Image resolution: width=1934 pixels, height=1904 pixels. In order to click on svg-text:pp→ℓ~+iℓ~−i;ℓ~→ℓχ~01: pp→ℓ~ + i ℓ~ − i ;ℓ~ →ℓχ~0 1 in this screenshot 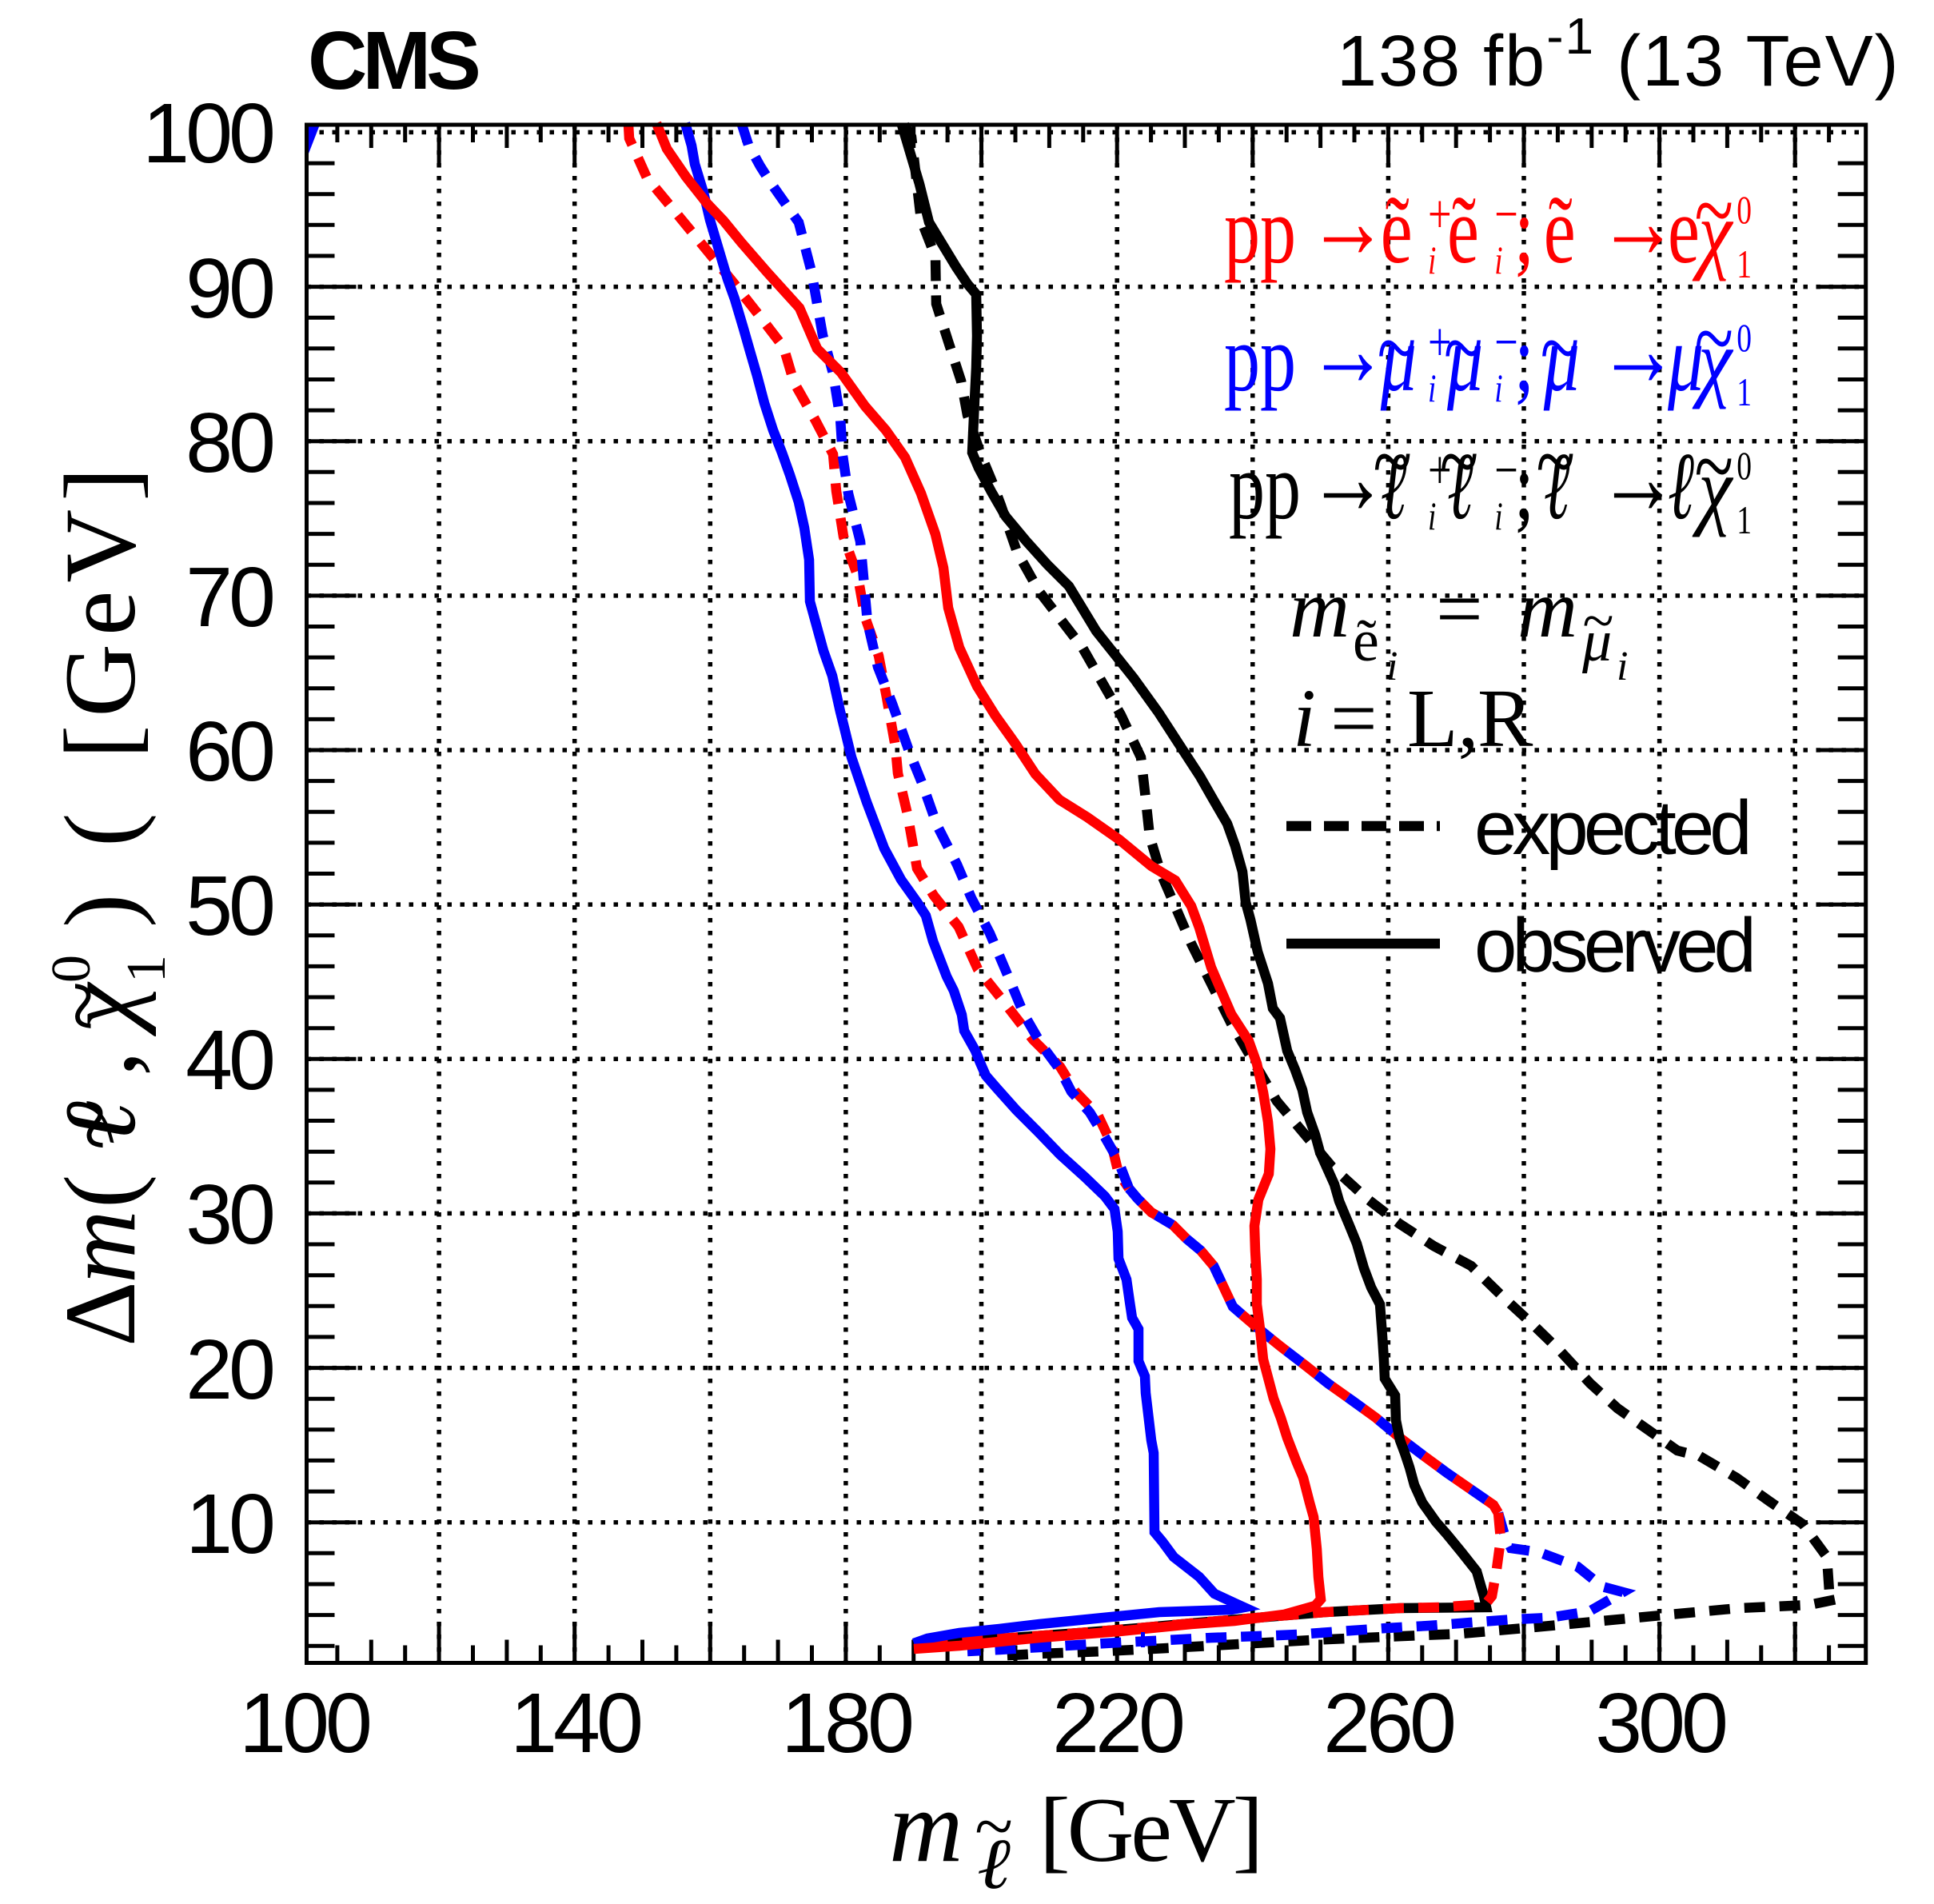, I will do `click(1490, 475)`.